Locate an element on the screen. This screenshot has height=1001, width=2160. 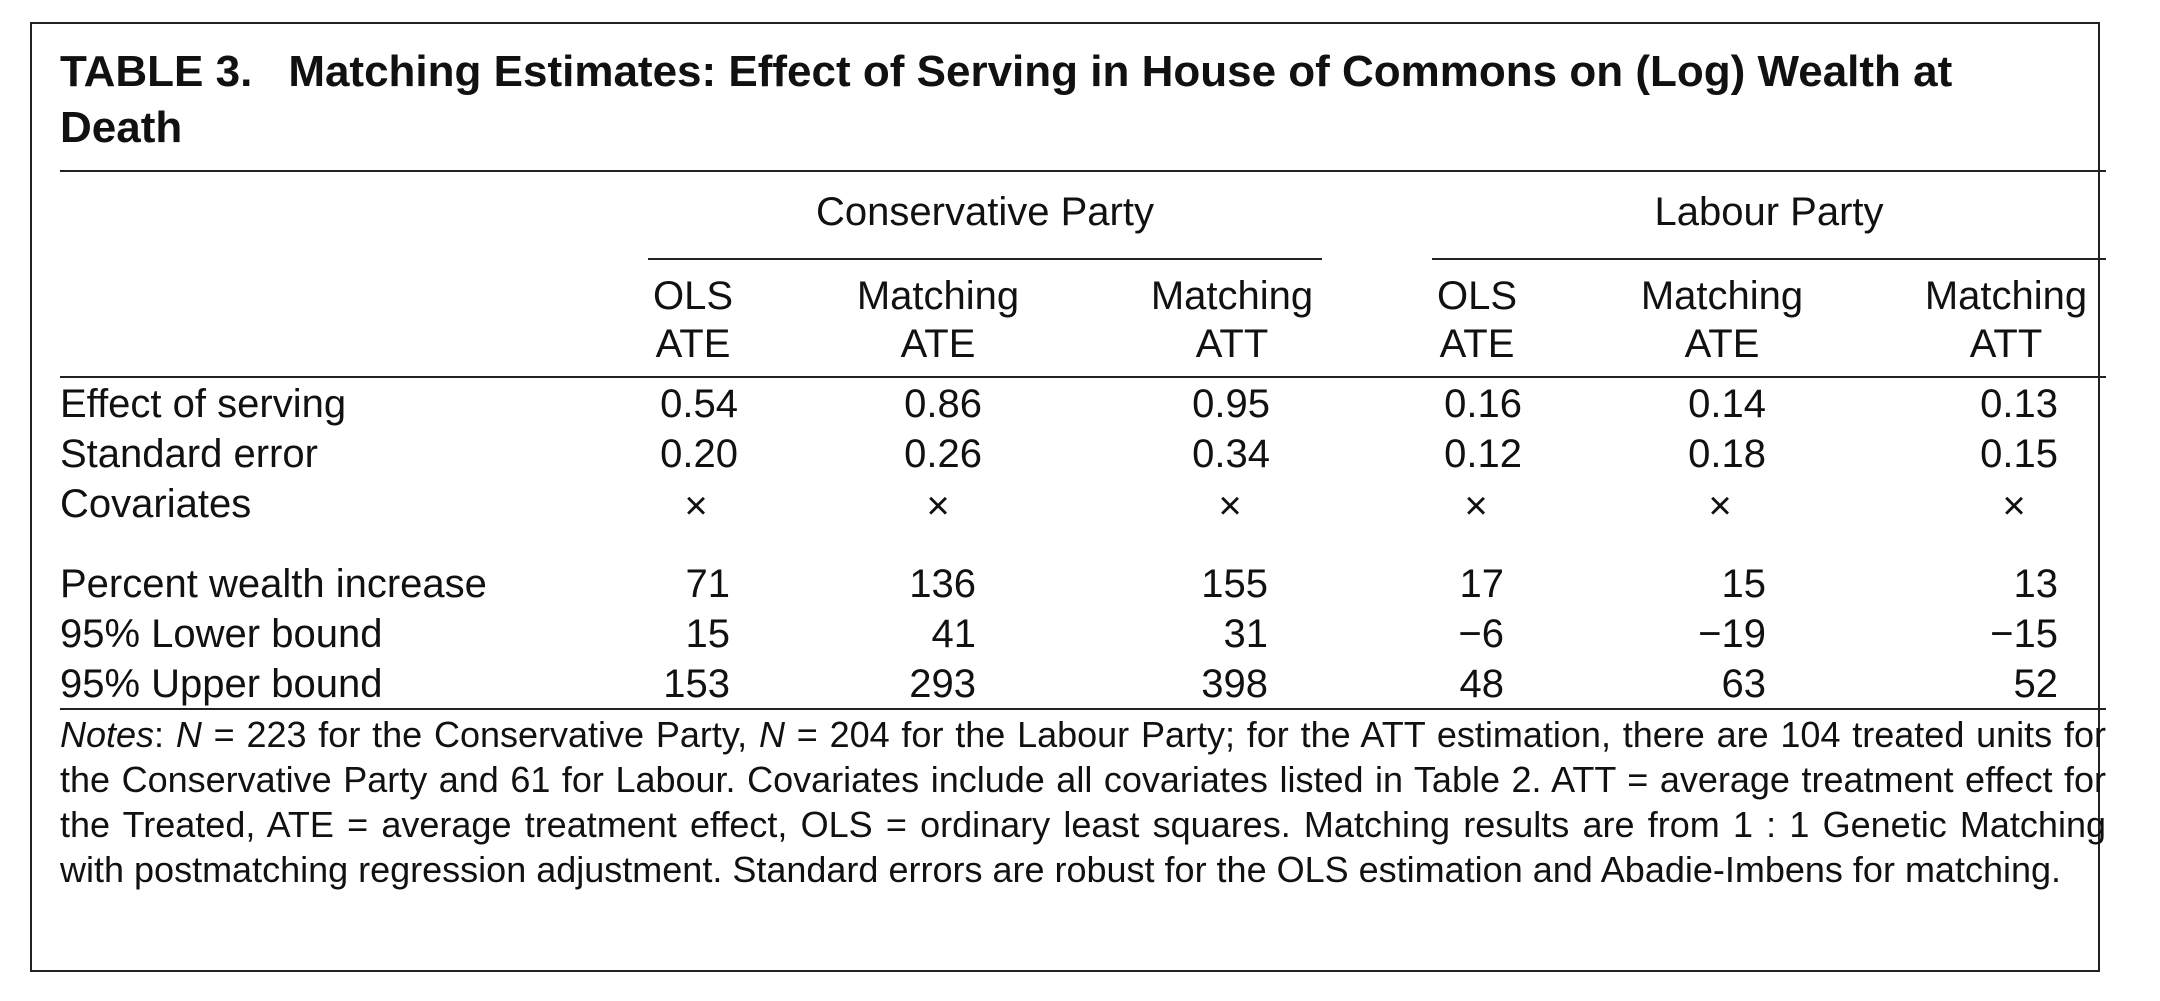
col-header-lab-matching-ate: Matching ATE is located at coordinates (1722, 320).